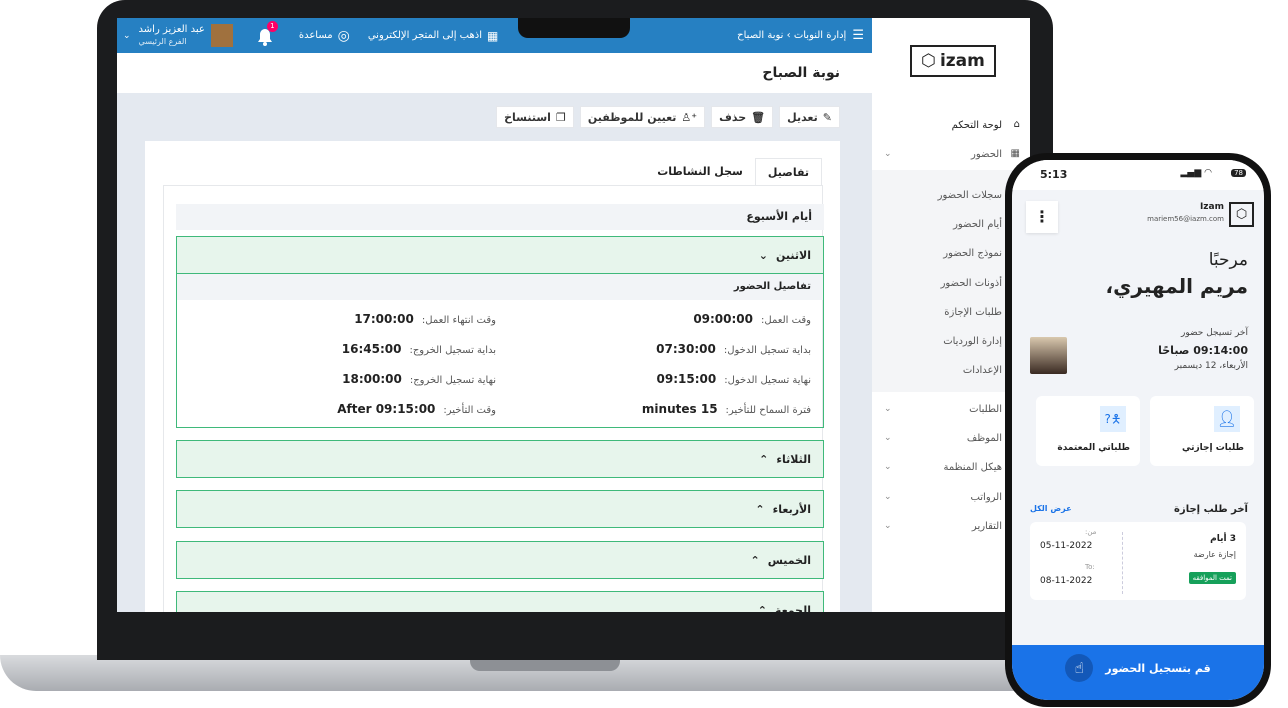 The image size is (1288, 708). What do you see at coordinates (953, 61) in the screenshot?
I see `logo: ⬡ izam` at bounding box center [953, 61].